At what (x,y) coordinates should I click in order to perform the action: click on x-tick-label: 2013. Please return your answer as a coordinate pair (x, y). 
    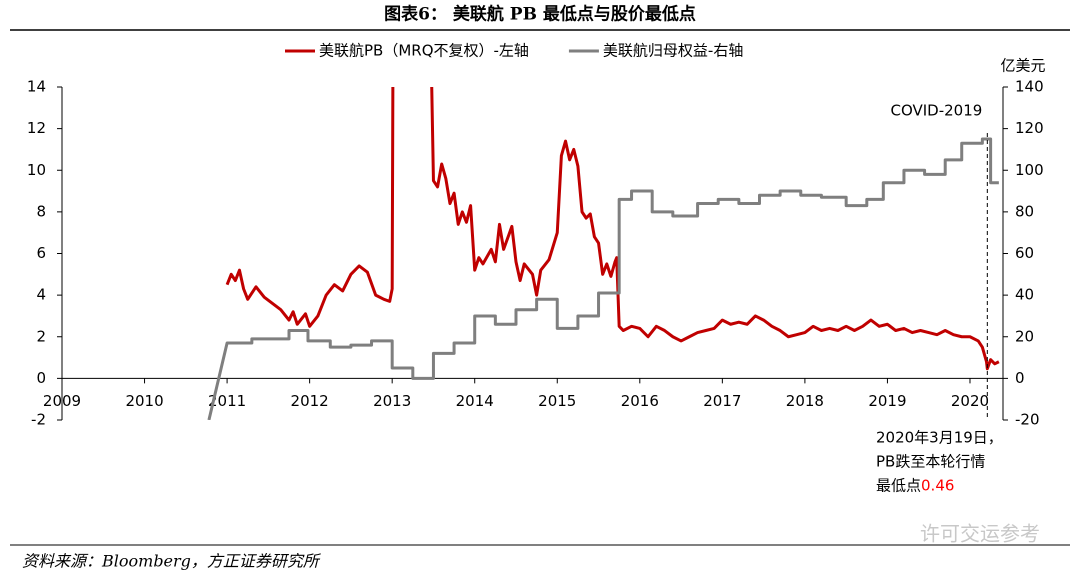
    Looking at the image, I should click on (392, 401).